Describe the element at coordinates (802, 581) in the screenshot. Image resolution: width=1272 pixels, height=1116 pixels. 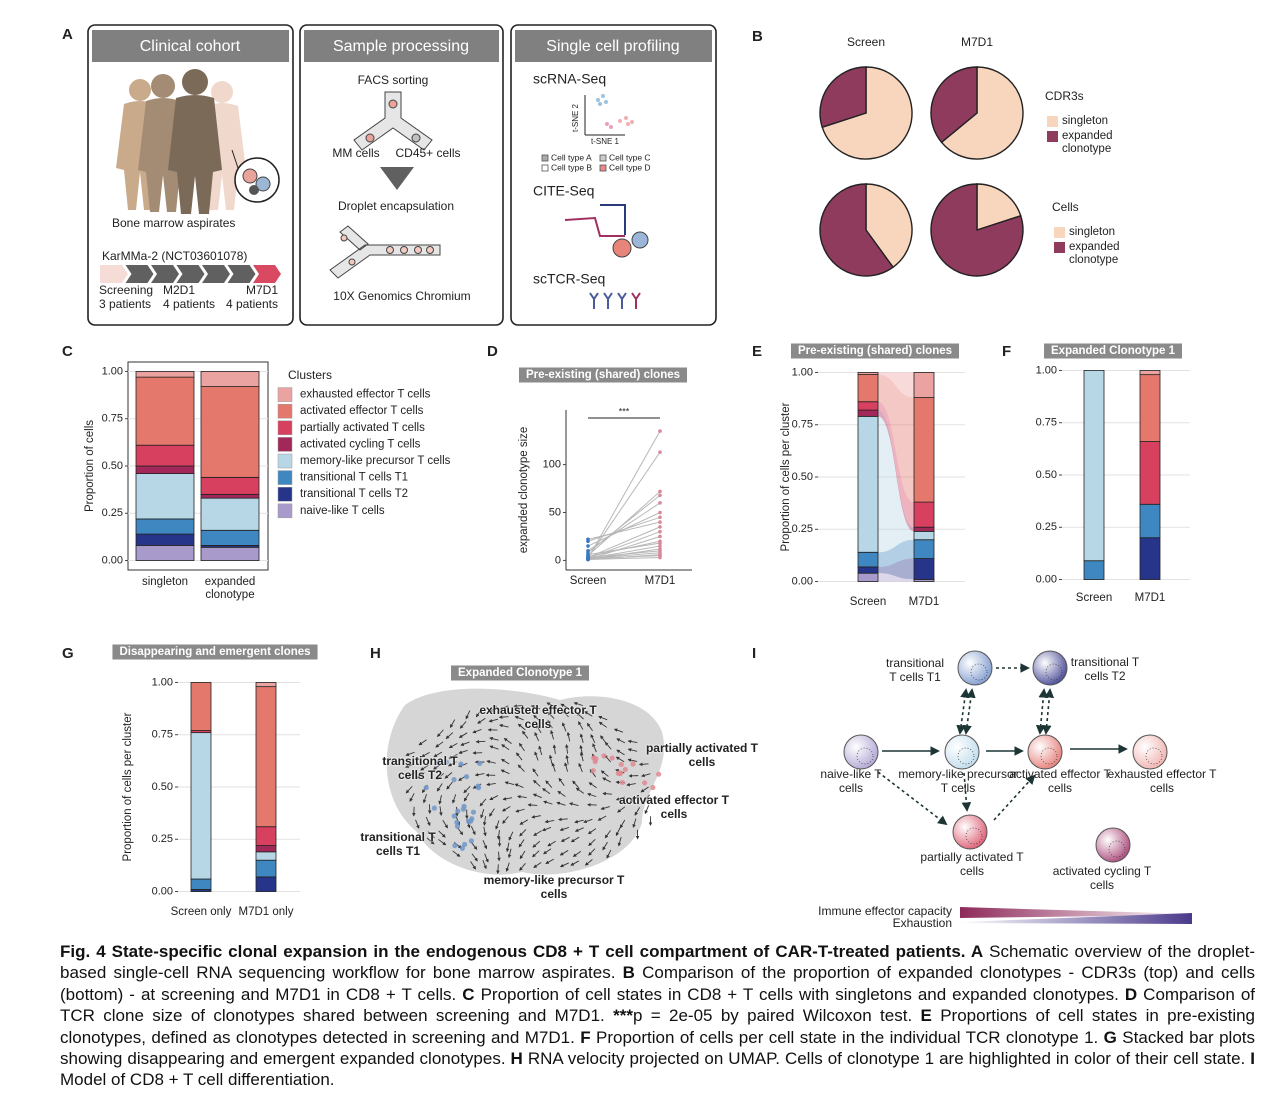
I see `y-tick-label: 0.00` at that location.